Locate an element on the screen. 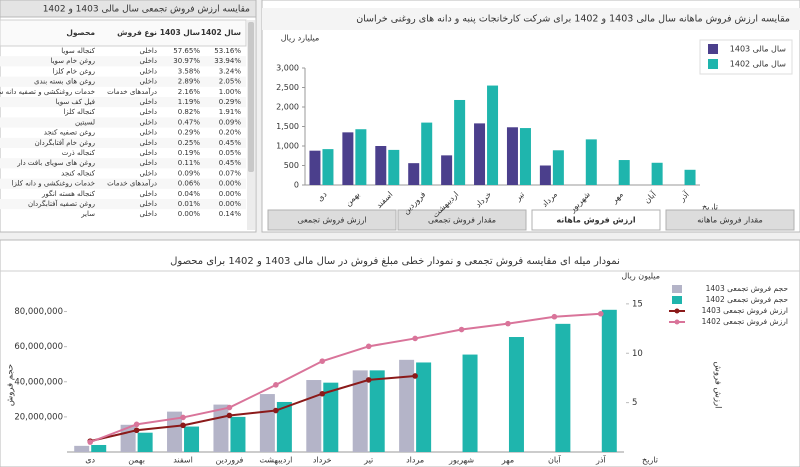  tab-label: مقدار فروش ماهانه is located at coordinates (729, 220).